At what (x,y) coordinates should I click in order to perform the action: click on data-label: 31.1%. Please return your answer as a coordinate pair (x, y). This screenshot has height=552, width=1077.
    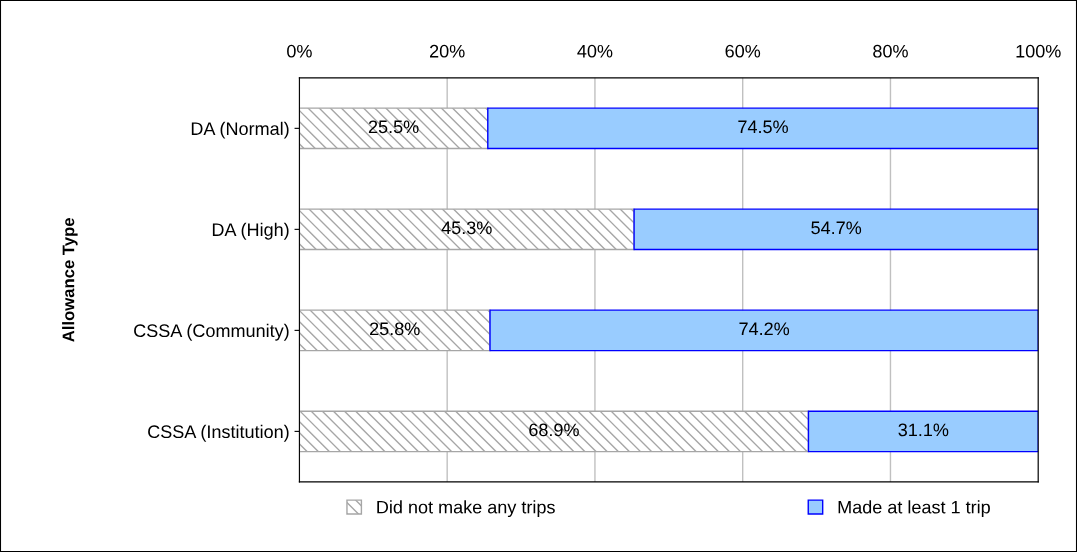
    Looking at the image, I should click on (923, 430).